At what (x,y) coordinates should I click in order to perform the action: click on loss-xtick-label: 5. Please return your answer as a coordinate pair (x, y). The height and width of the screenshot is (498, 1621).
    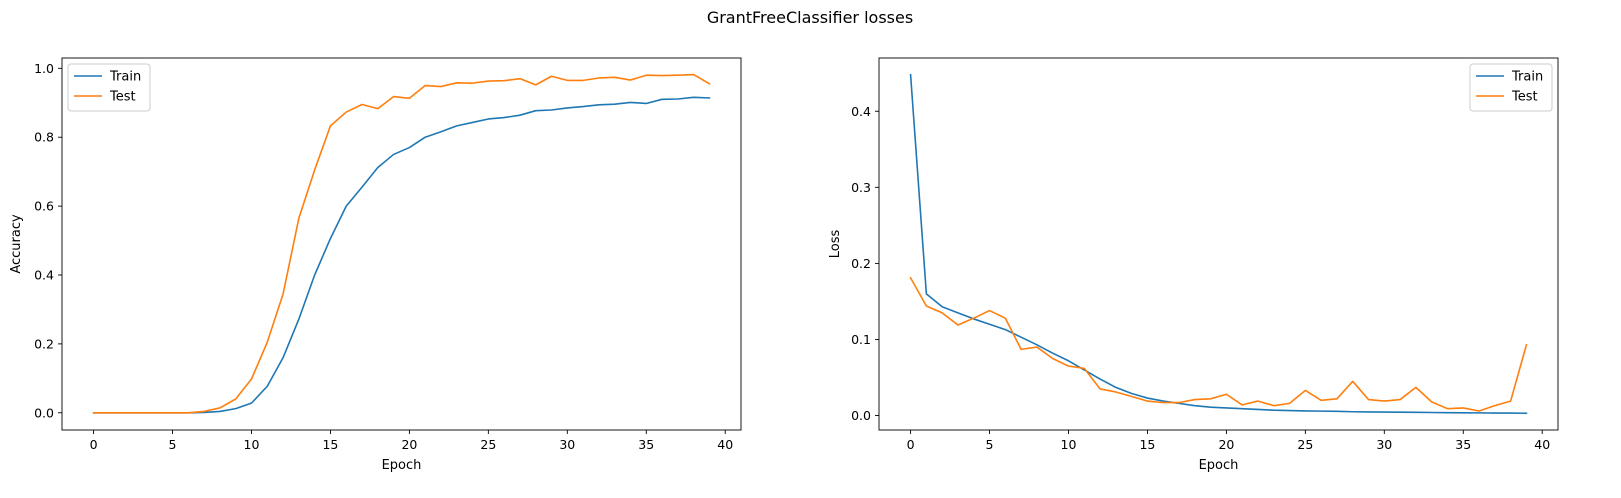
    Looking at the image, I should click on (990, 444).